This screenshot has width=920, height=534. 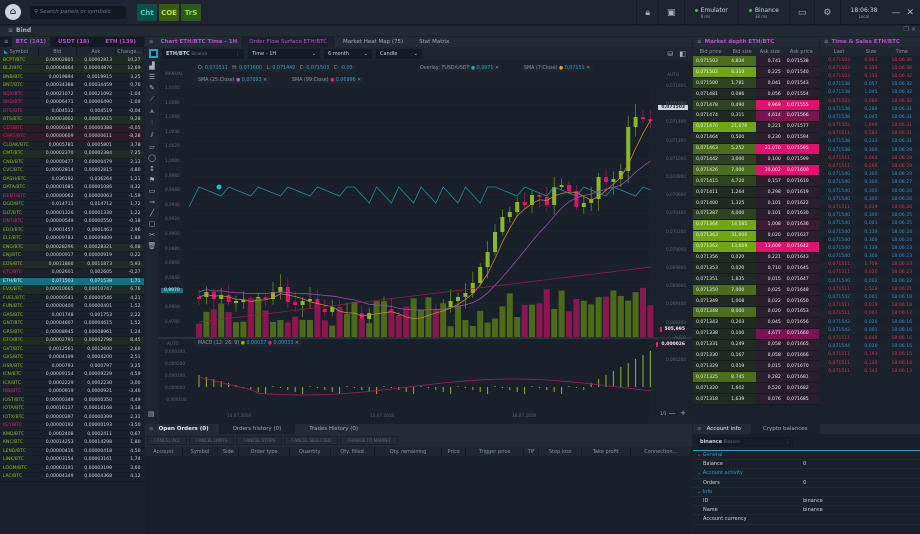 I want to click on flag-icon: ⚑, so click(x=152, y=180).